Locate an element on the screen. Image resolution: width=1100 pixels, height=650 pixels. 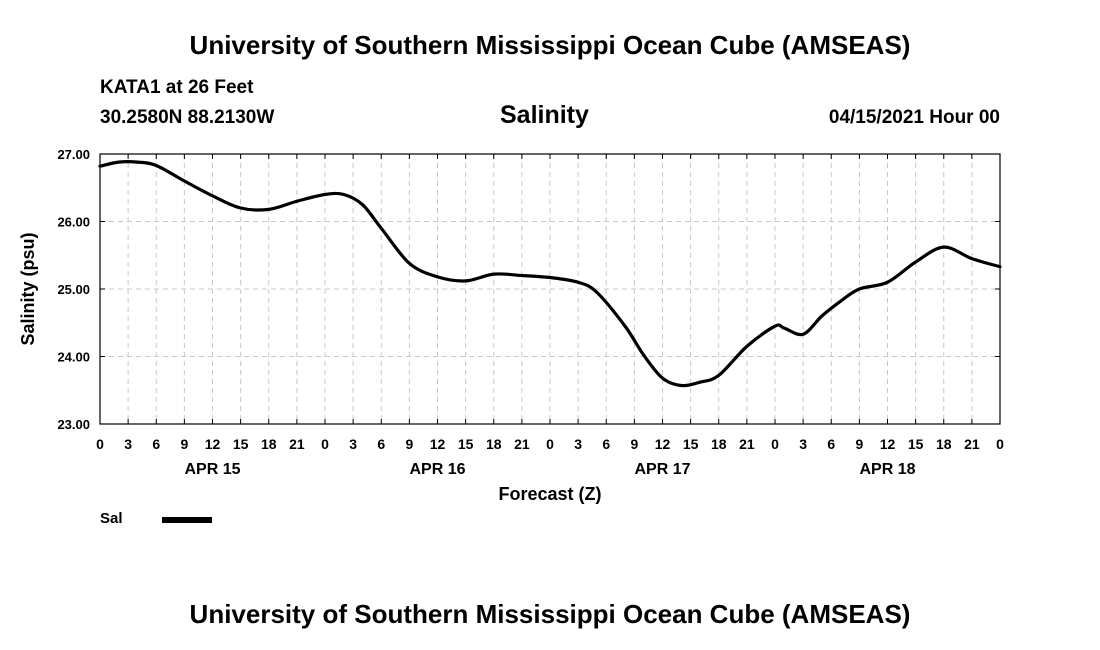
station-coords: 30.2580N 88.2130W is located at coordinates (187, 117).